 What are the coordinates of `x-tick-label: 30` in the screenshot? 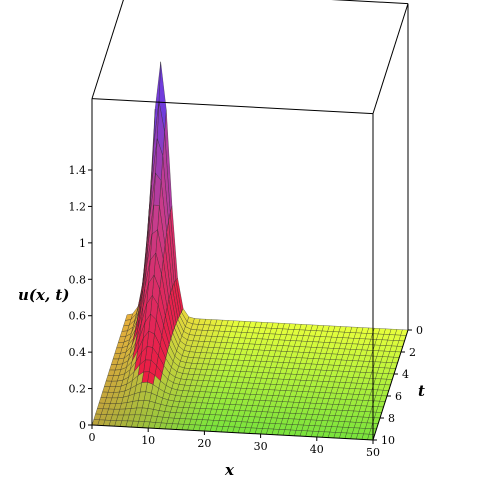 It's located at (261, 446).